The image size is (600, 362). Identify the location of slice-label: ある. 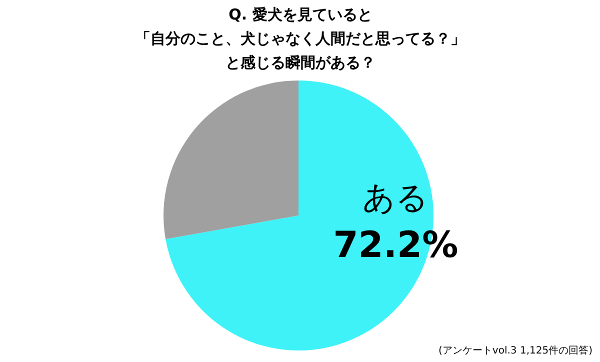
(395, 197).